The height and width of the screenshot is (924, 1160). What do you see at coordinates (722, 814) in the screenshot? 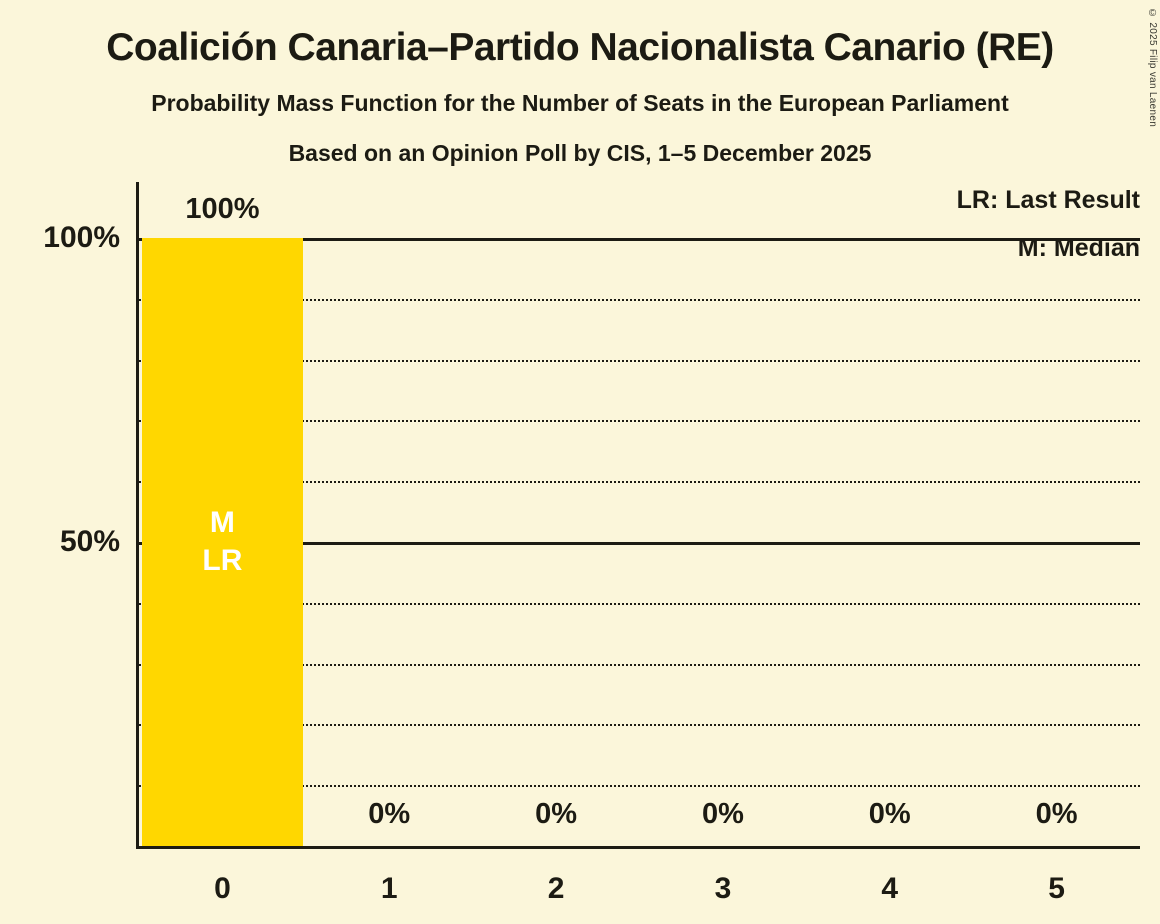
I see `value-label-seats-3: 0%` at bounding box center [722, 814].